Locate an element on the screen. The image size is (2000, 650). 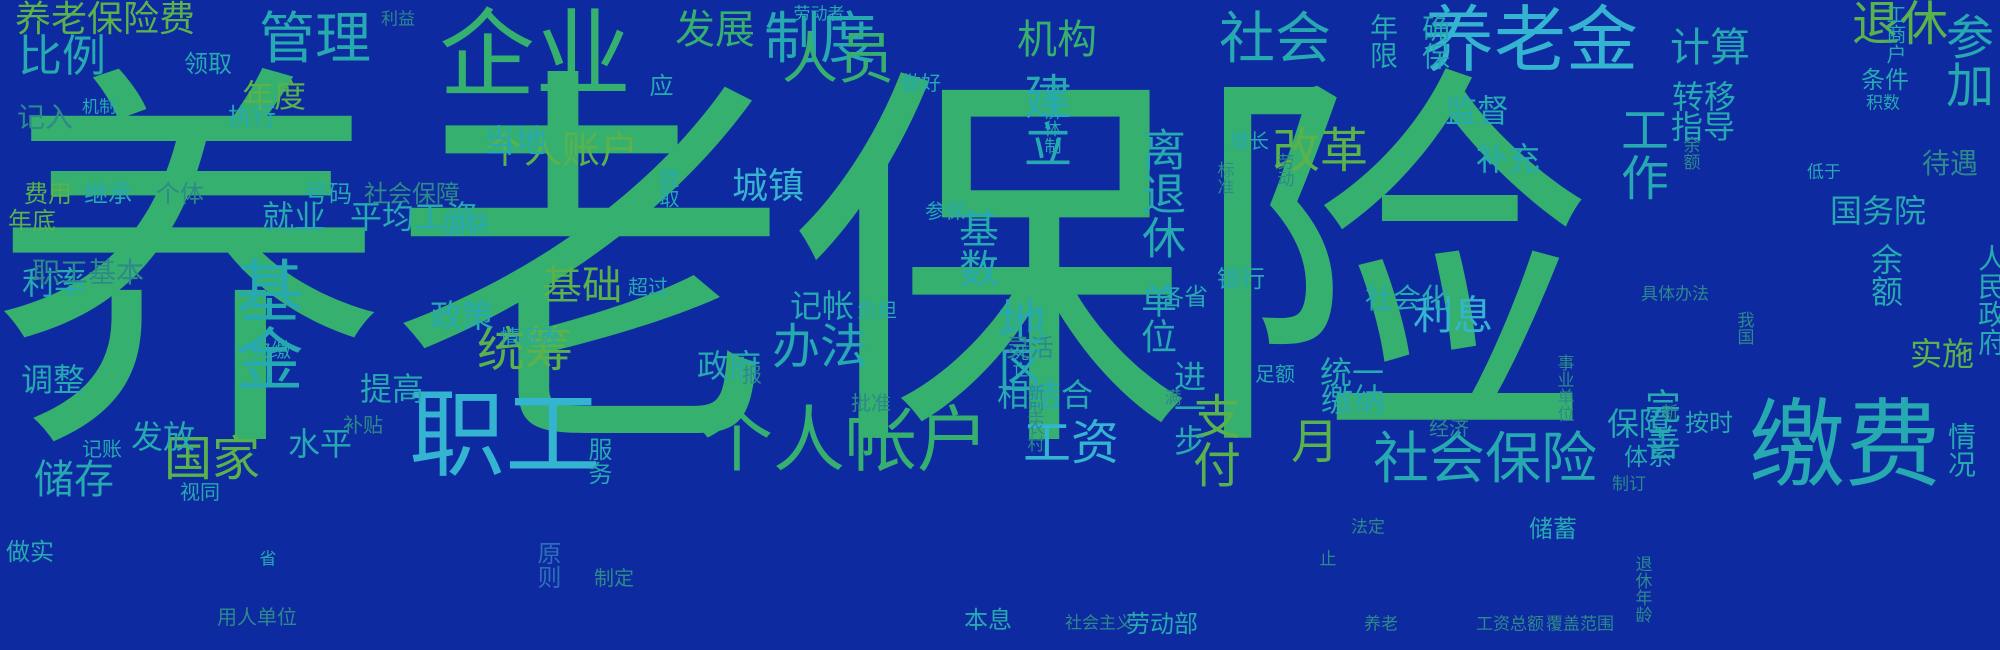
word-cloud-term: 地区 is located at coordinates (1017, 345).